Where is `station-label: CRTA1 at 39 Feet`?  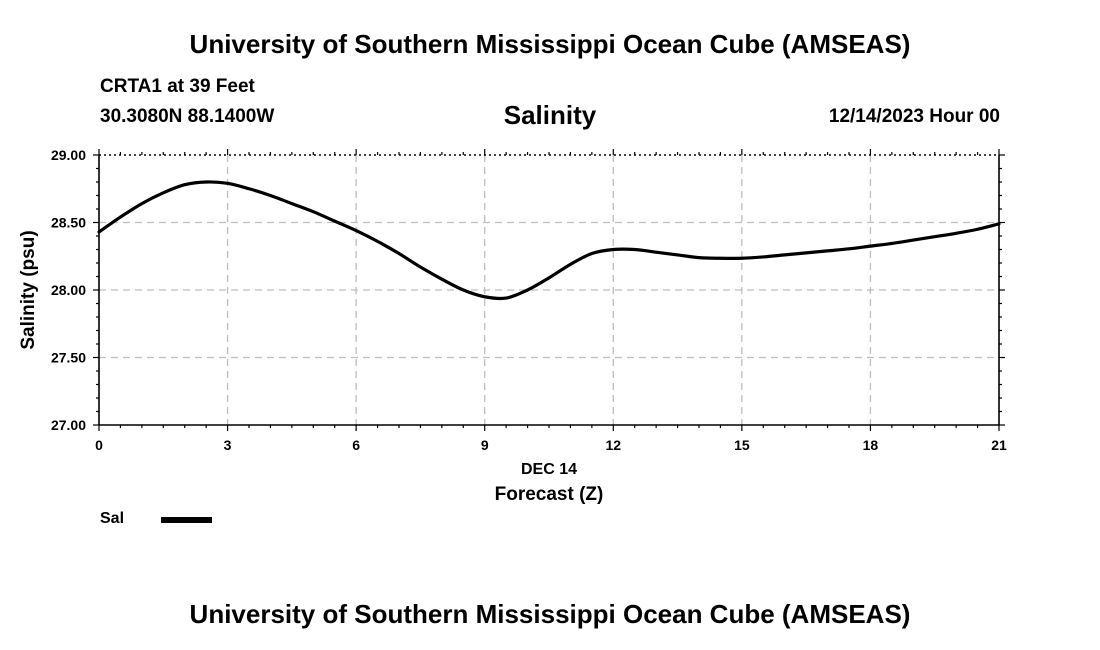 station-label: CRTA1 at 39 Feet is located at coordinates (177, 86).